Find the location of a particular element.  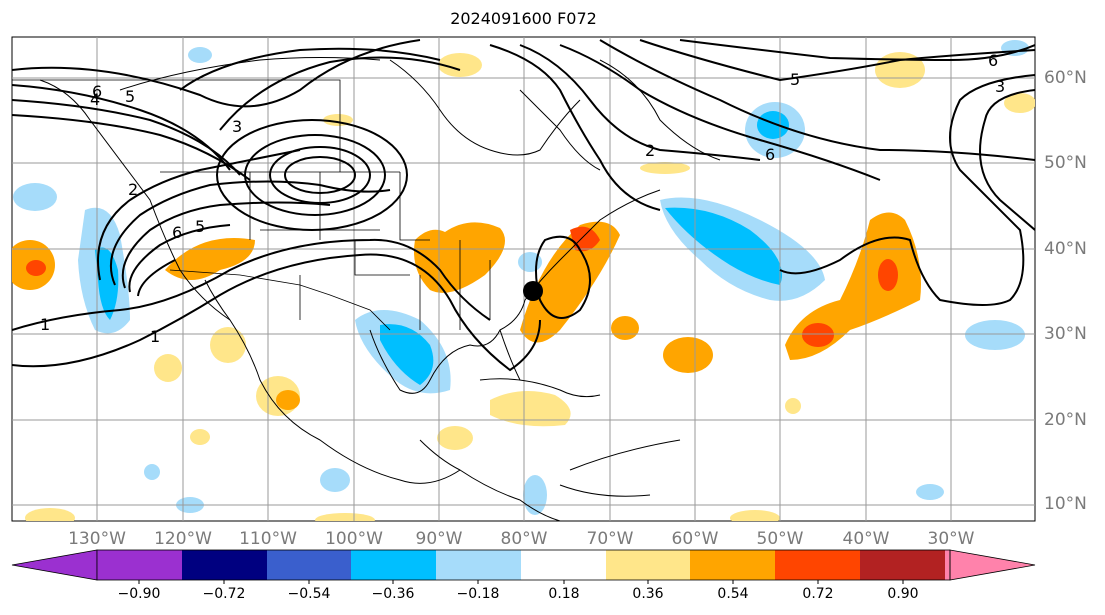

lon-label: 60°W is located at coordinates (695, 539).